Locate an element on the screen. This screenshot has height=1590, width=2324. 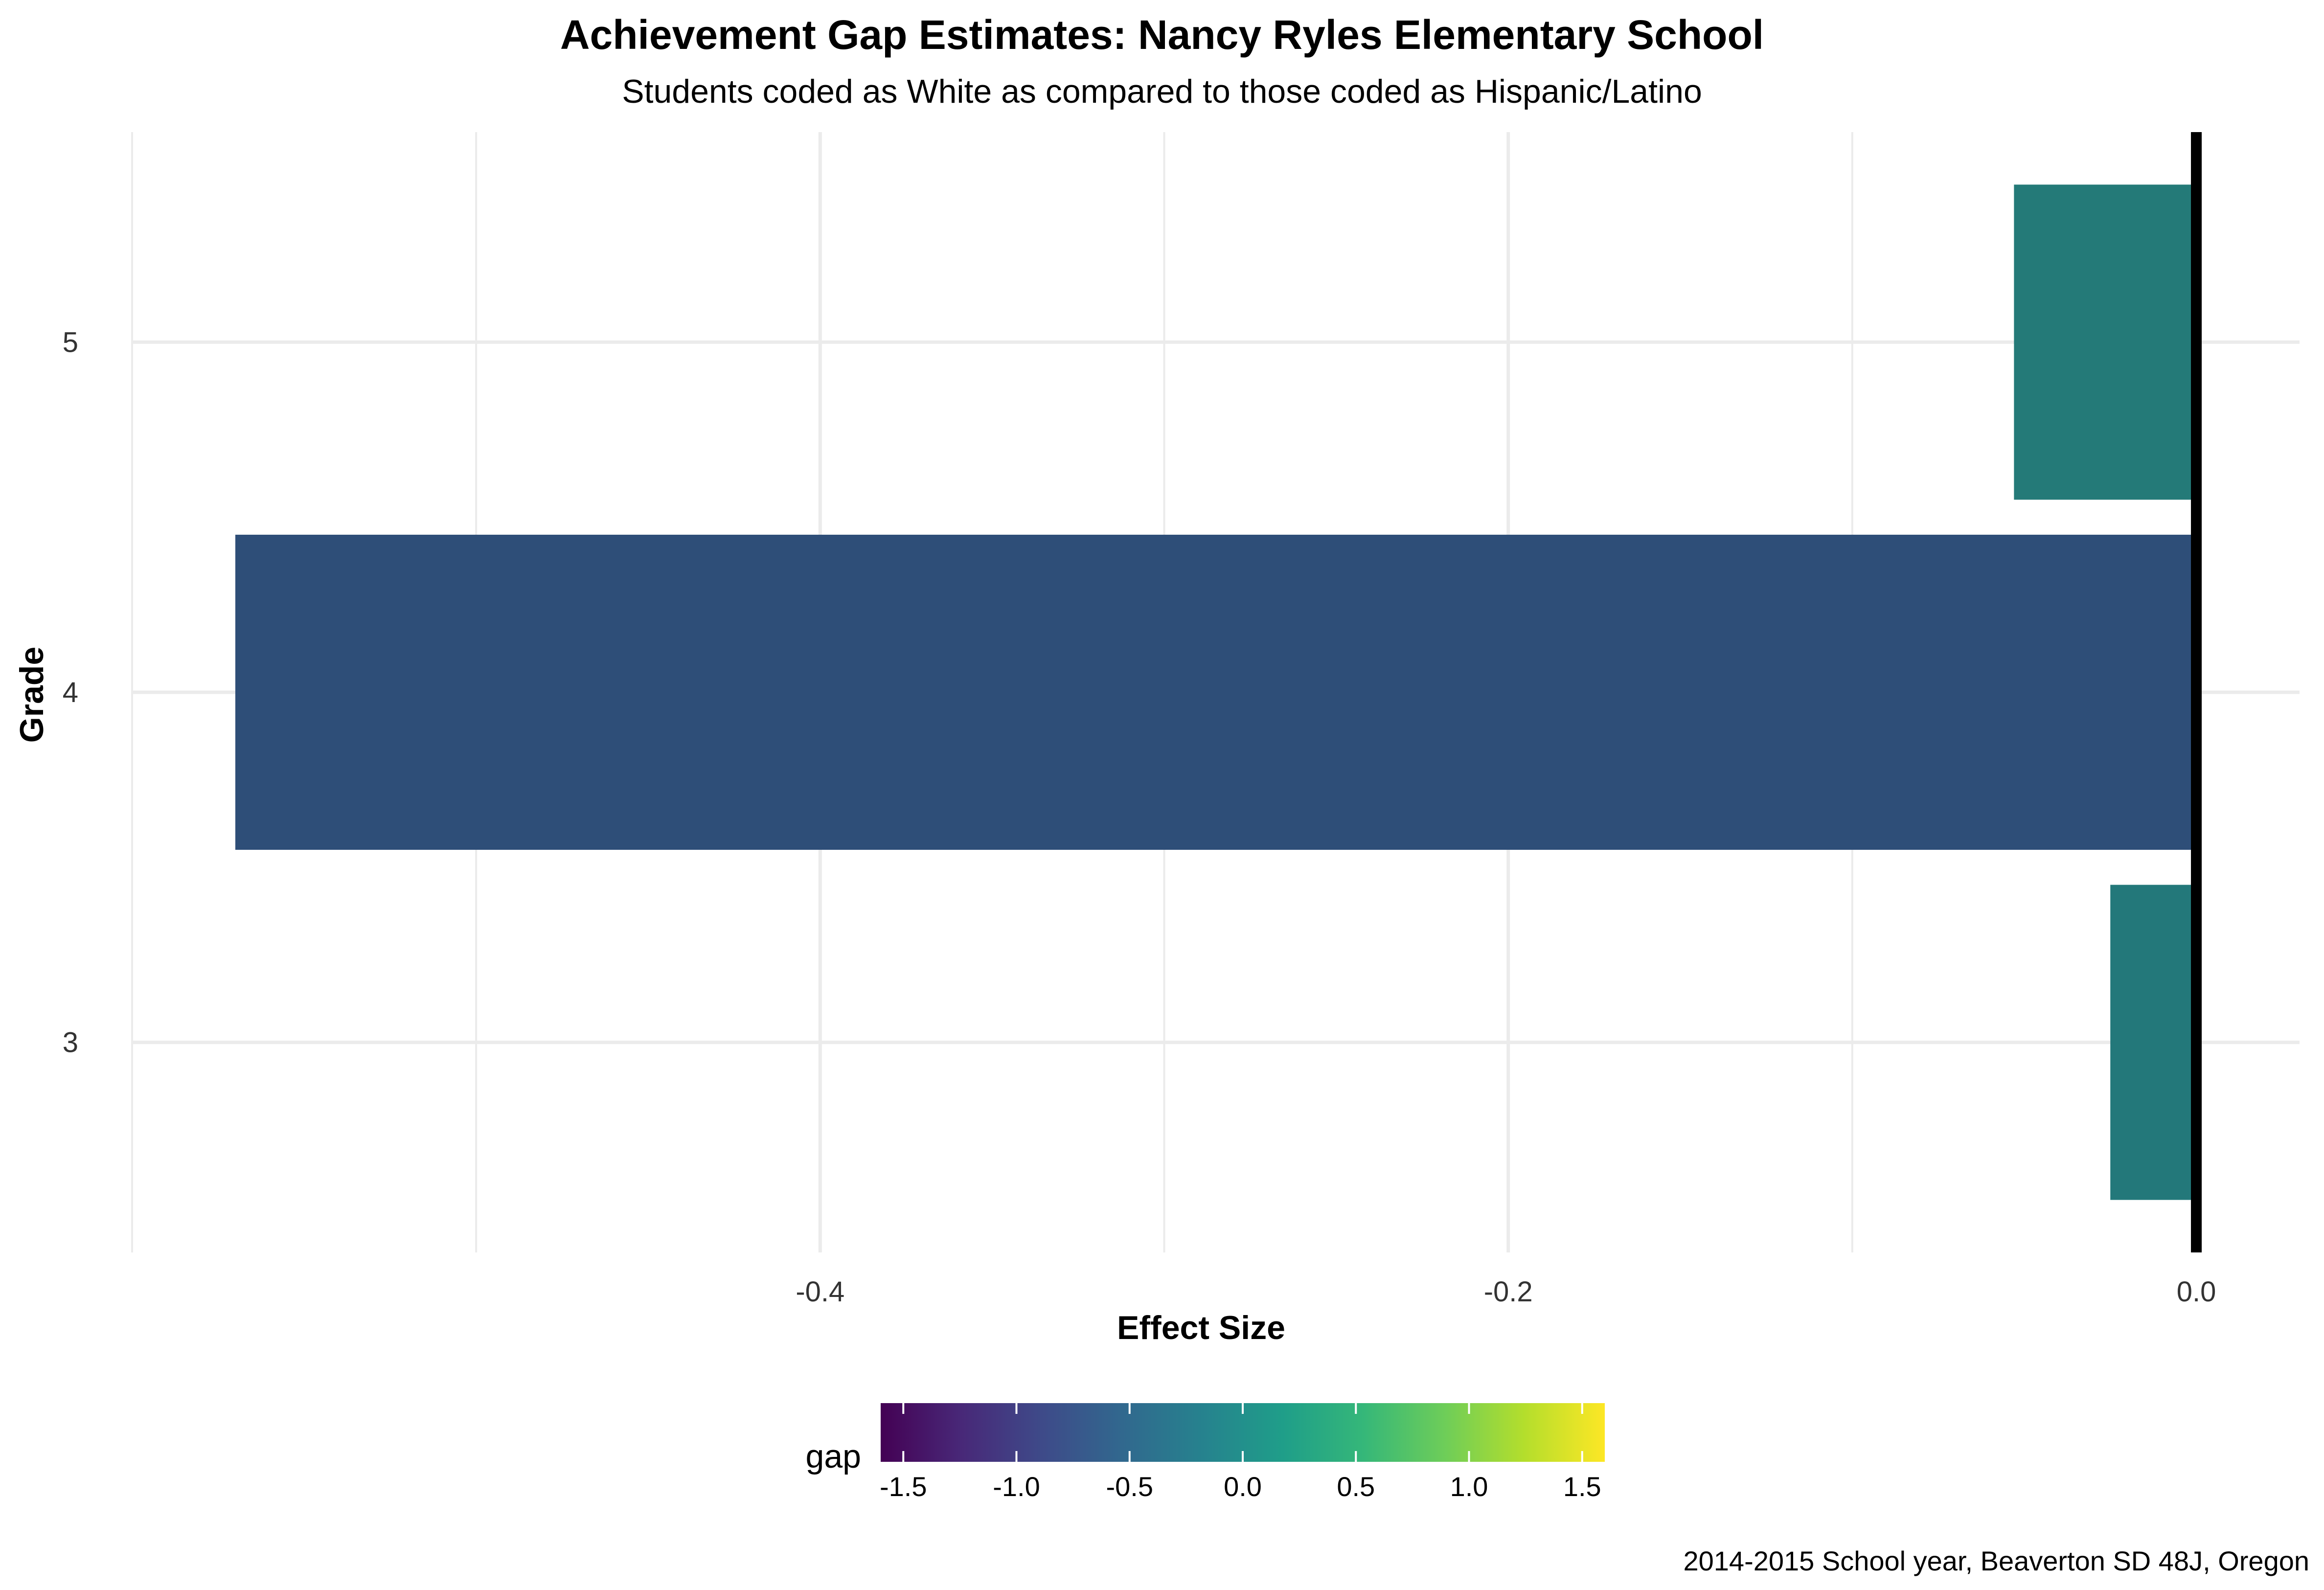
legend-title: gap is located at coordinates (833, 1457).